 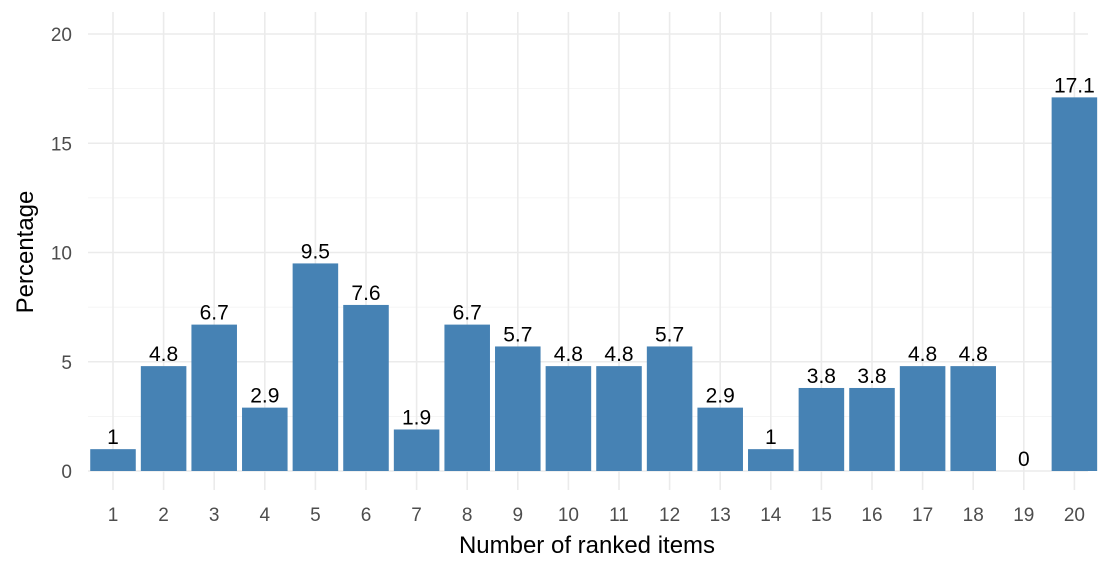 I want to click on x-tick-label: 19, so click(x=1023, y=515).